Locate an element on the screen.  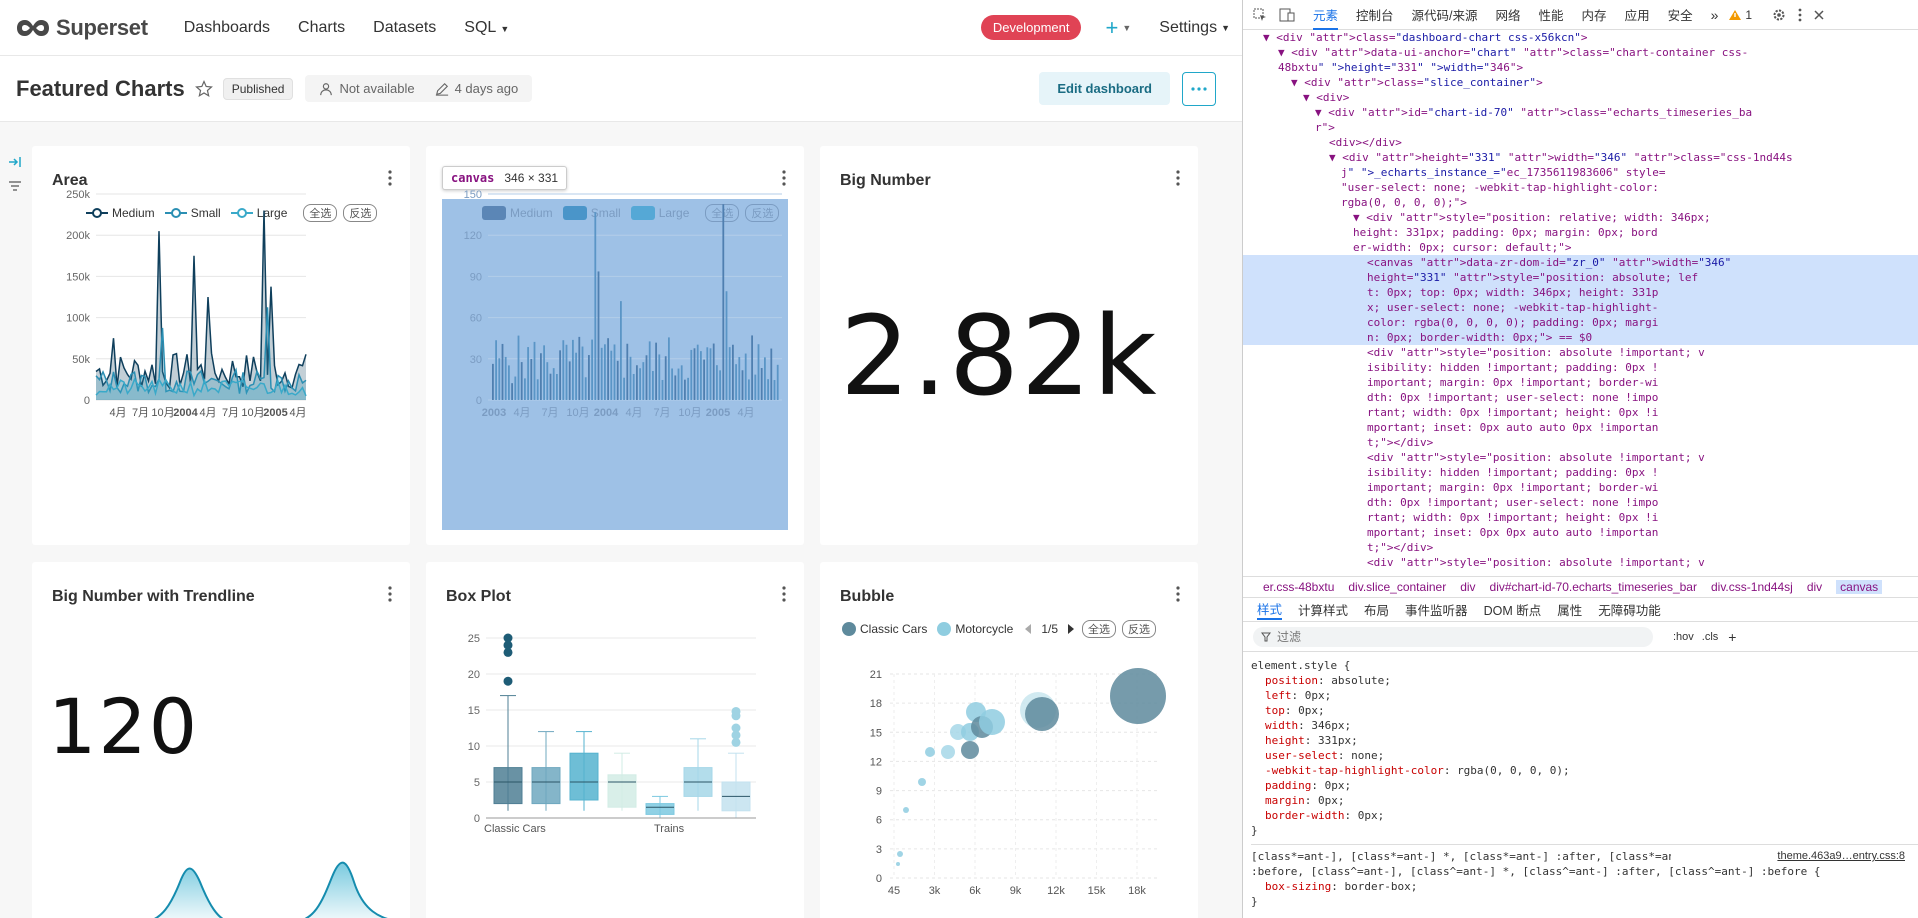
style-property: height: 331px; is located at coordinates (1311, 740).